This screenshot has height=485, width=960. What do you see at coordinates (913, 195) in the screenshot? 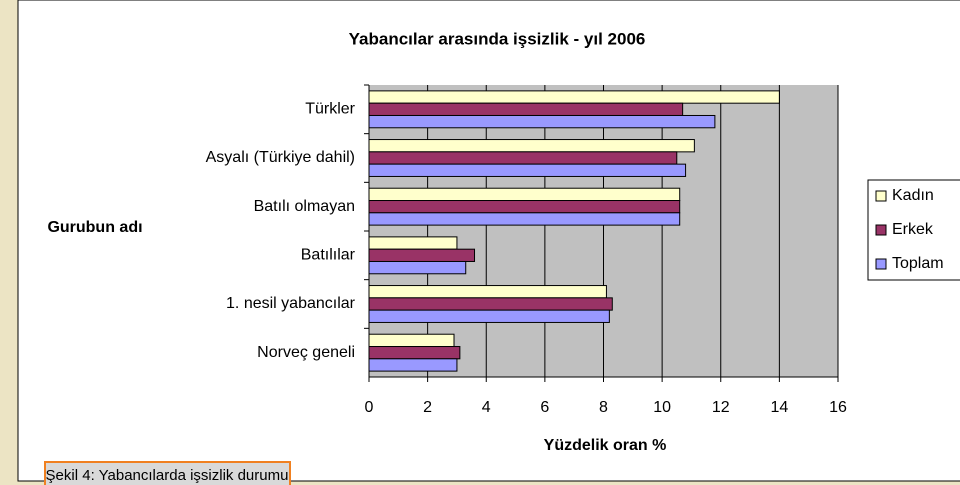
I see `legend-label: Kadın` at bounding box center [913, 195].